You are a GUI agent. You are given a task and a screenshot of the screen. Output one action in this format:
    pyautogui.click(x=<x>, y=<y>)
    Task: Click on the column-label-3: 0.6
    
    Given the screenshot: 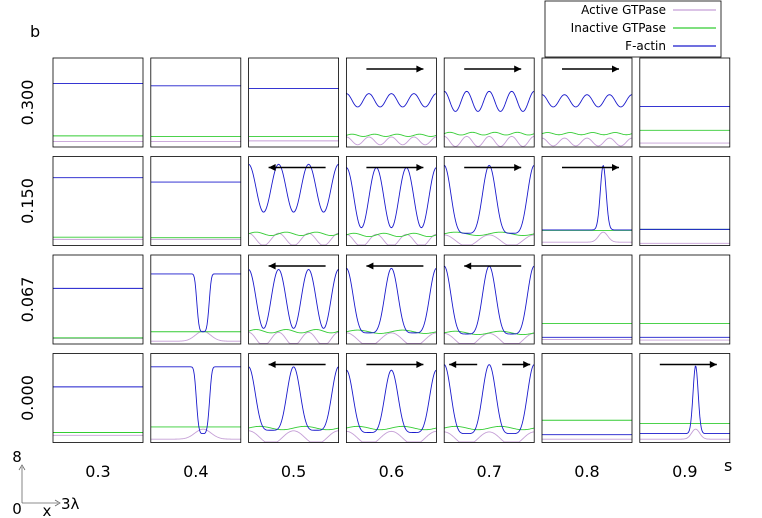 What is the action you would take?
    pyautogui.click(x=391, y=471)
    